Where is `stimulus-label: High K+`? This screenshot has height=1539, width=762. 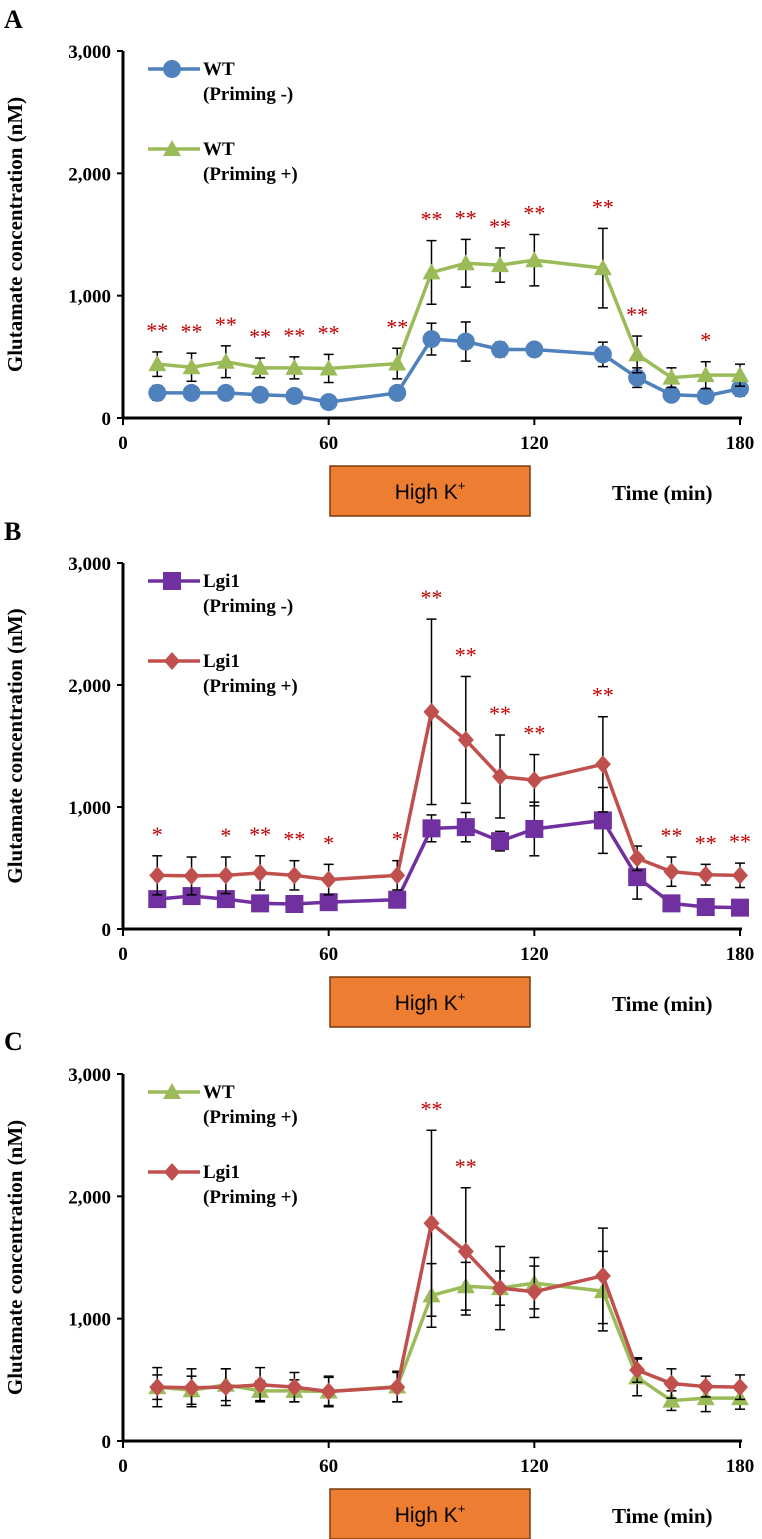 stimulus-label: High K+ is located at coordinates (430, 1002).